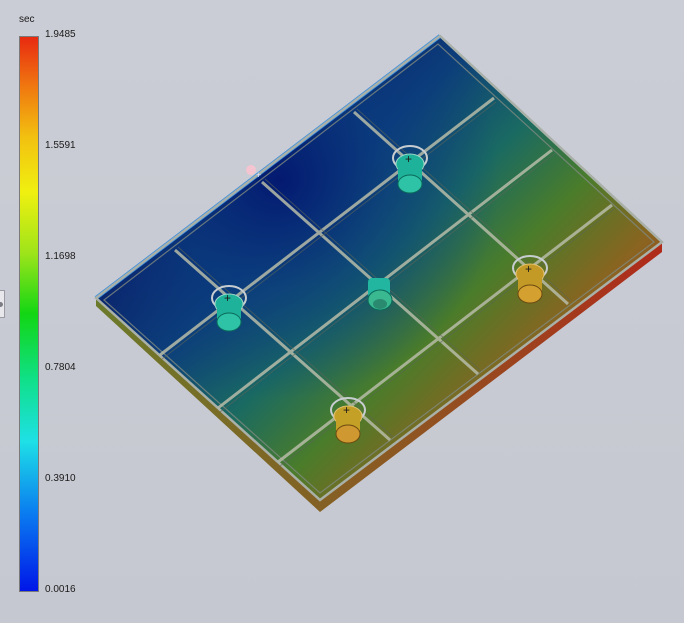 This screenshot has height=623, width=684. Describe the element at coordinates (29, 314) in the screenshot. I see `legend-color-scale` at that location.